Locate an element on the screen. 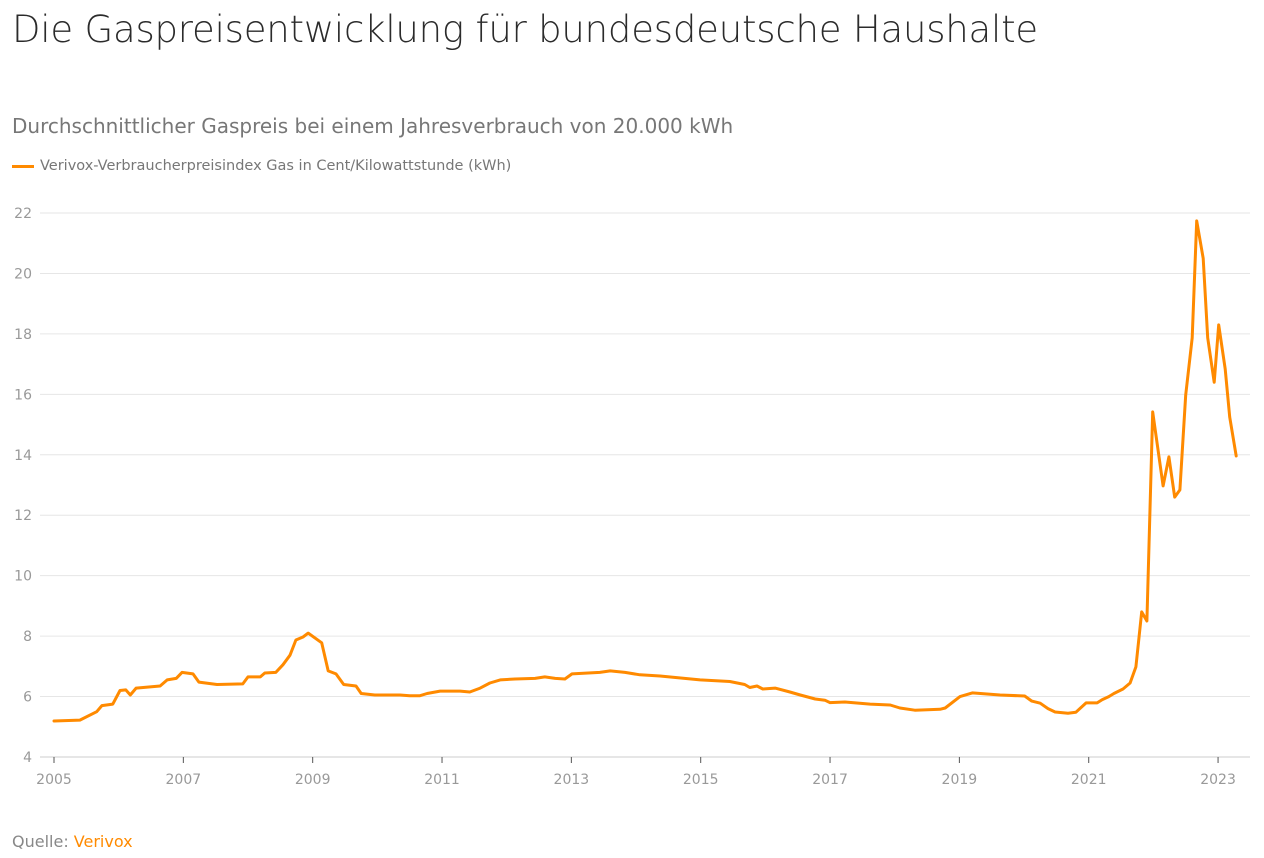  x-tick-label: 2013 is located at coordinates (572, 780).